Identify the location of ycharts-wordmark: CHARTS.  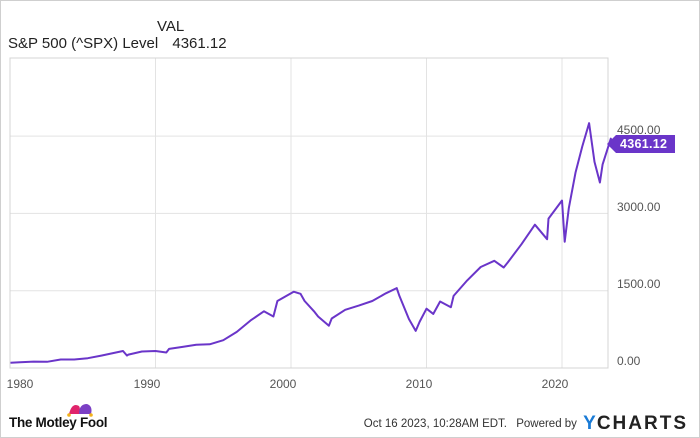
(642, 423).